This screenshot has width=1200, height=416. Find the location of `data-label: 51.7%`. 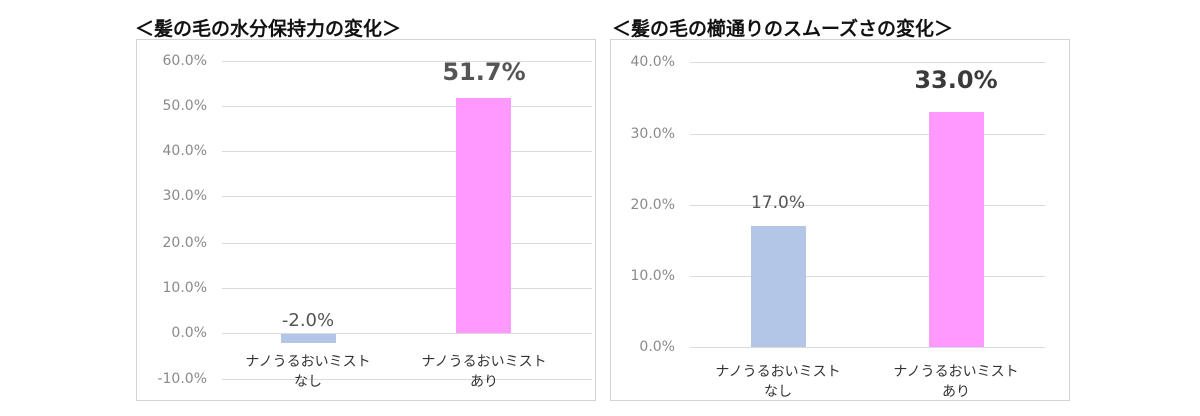

data-label: 51.7% is located at coordinates (484, 72).